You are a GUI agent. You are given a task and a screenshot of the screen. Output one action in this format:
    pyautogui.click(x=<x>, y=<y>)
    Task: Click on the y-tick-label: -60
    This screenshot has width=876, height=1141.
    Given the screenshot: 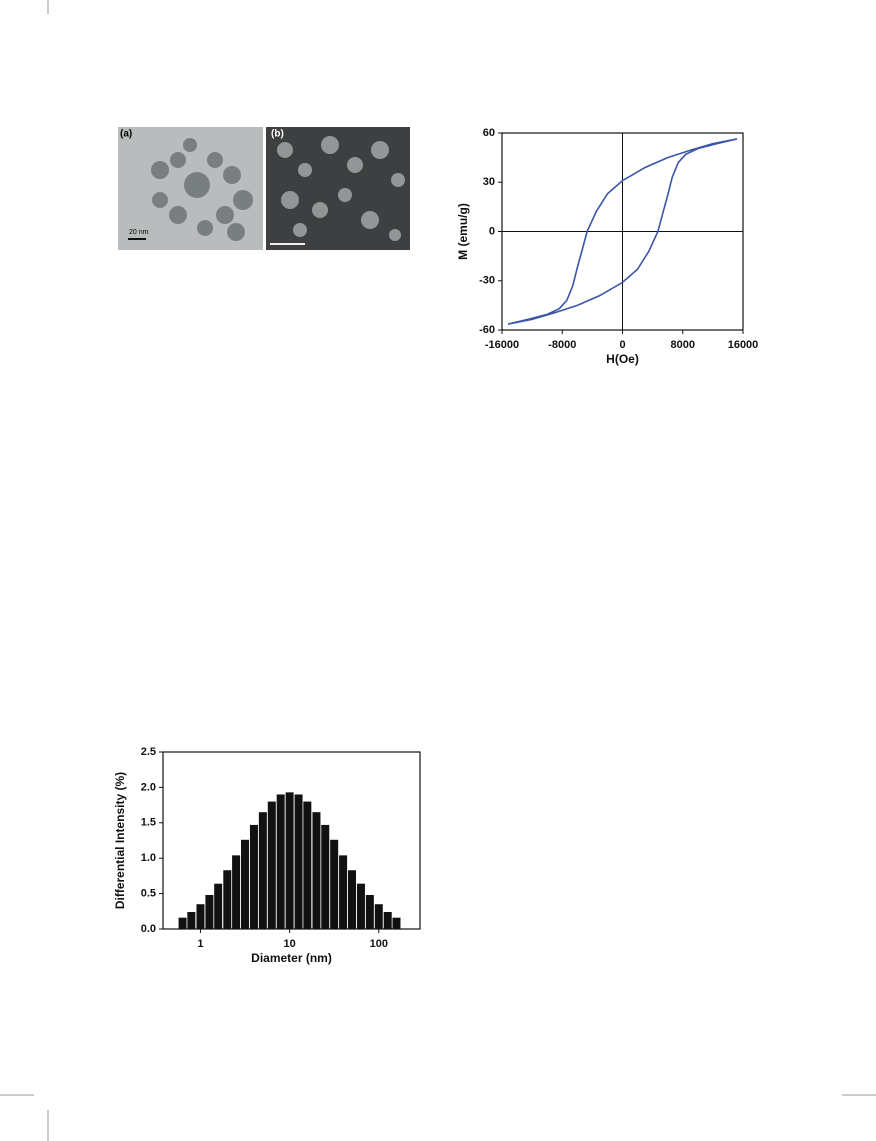 What is the action you would take?
    pyautogui.click(x=487, y=330)
    